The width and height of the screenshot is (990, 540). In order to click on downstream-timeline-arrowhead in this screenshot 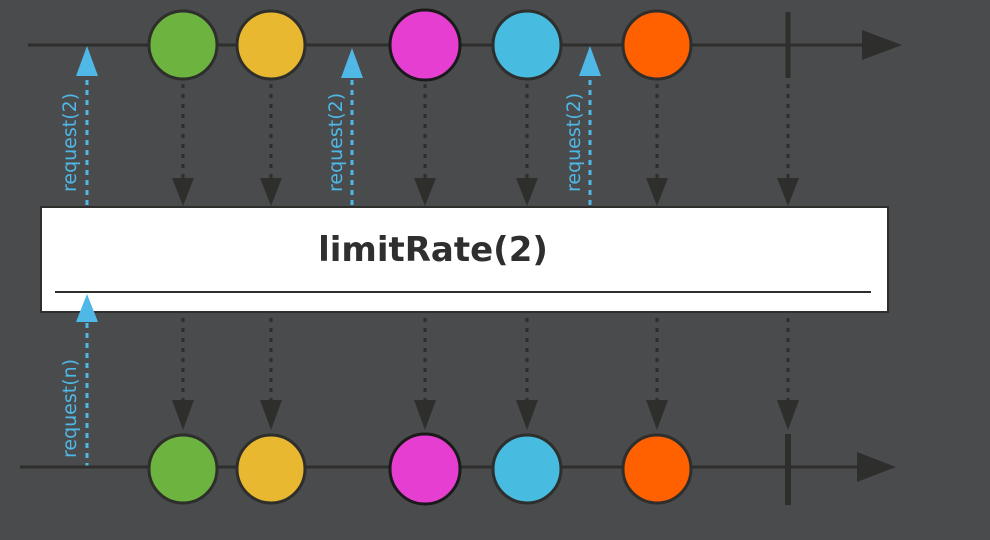, I will do `click(876, 467)`.